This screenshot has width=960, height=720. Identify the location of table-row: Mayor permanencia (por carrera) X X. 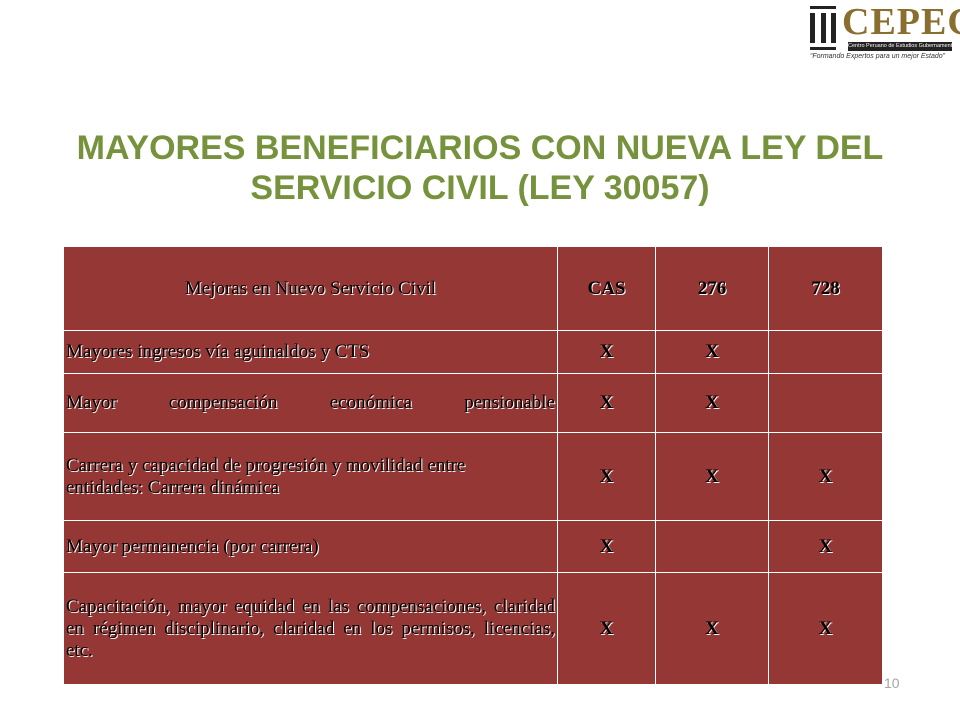
(473, 546).